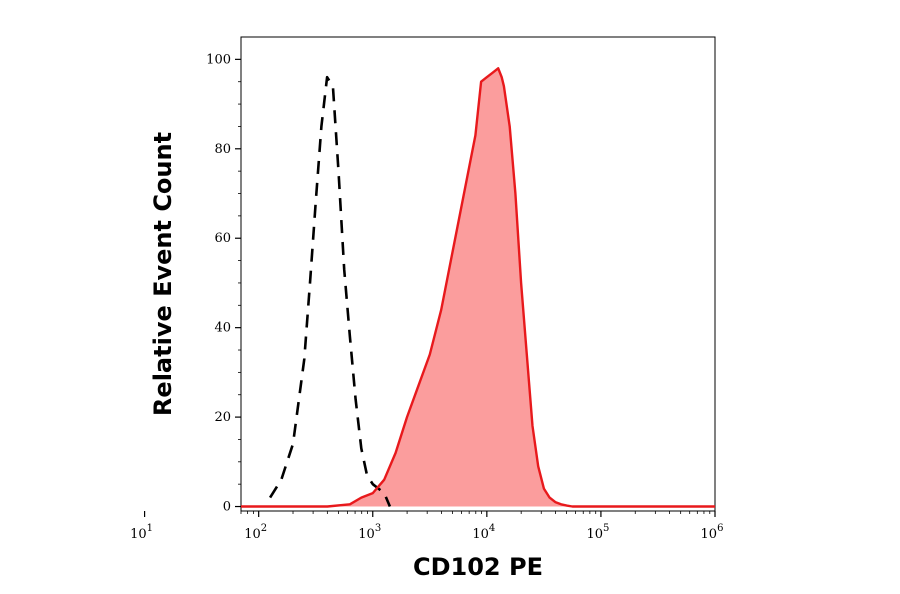  Describe the element at coordinates (712, 532) in the screenshot. I see `x-tick-label-5: 10⁶` at that location.